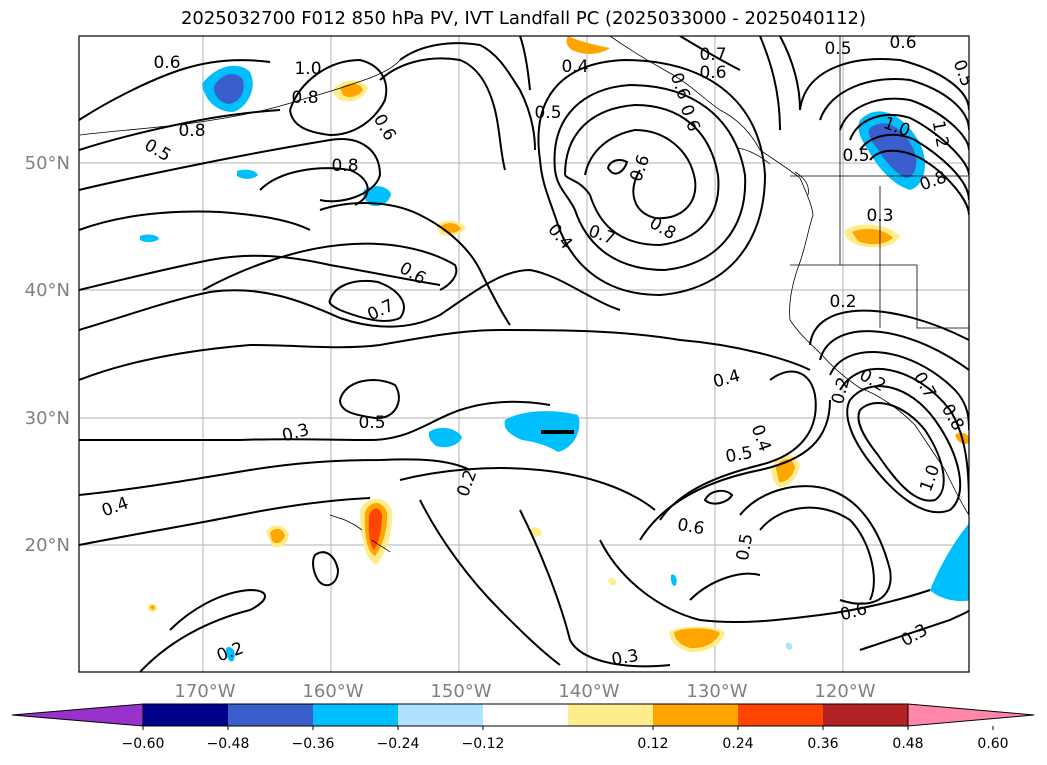 The width and height of the screenshot is (1047, 765). I want to click on colorbar-tick-label: −0.12, so click(483, 744).